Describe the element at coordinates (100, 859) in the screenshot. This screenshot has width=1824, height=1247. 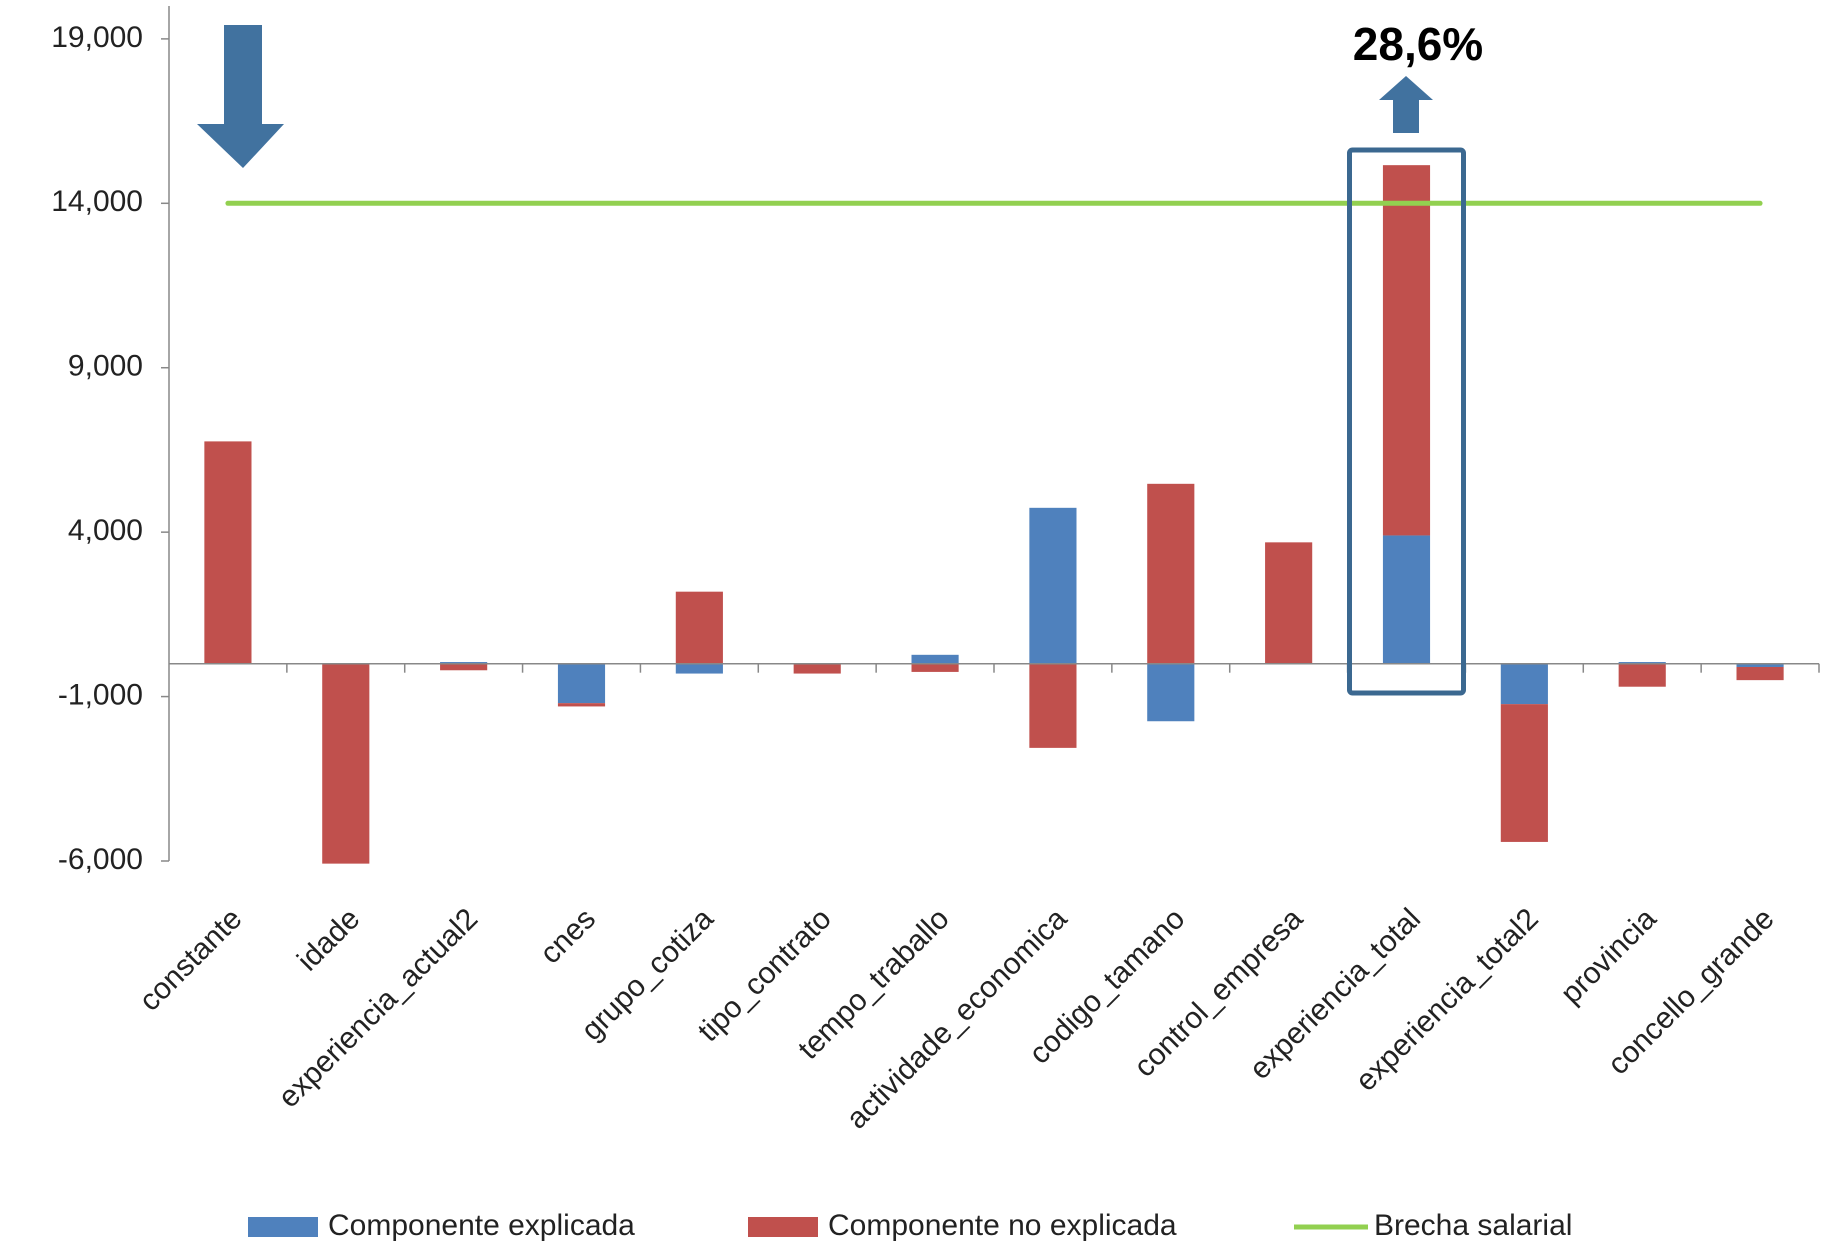
I see `y-tick-label: -6,000` at that location.